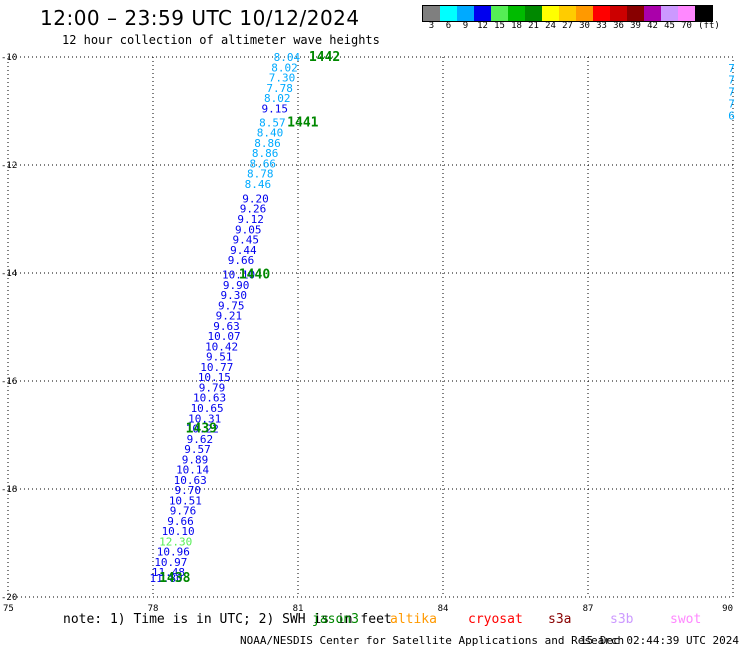 The height and width of the screenshot is (650, 740). What do you see at coordinates (669, 26) in the screenshot?
I see `legend-label: 45` at bounding box center [669, 26].